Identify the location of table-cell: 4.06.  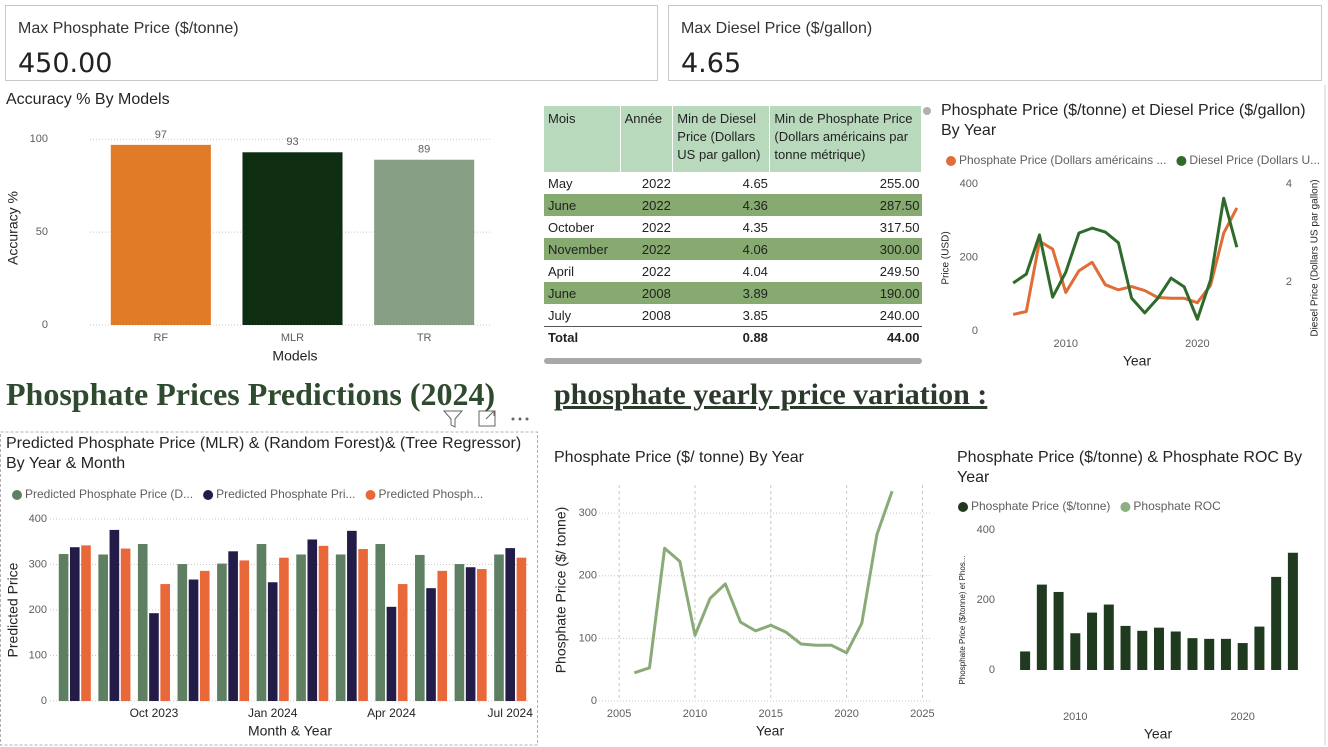
(721, 249).